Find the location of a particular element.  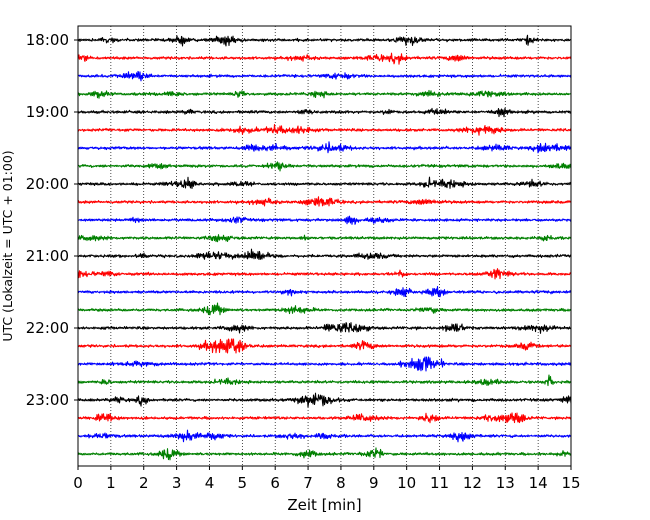

x-tick-label: 13 is located at coordinates (505, 483).